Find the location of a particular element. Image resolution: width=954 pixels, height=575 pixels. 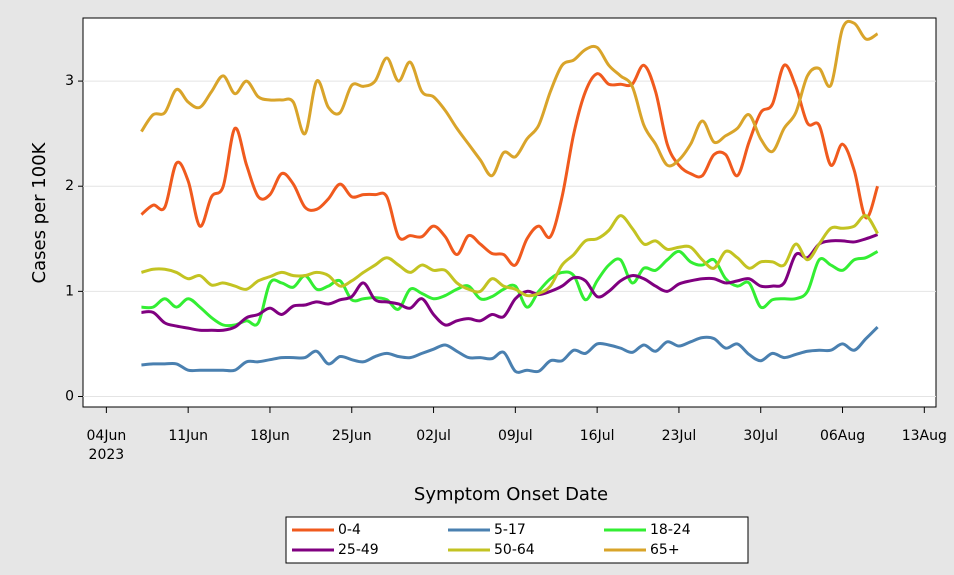

y-axis-title: Cases per 100K is located at coordinates (39, 212).